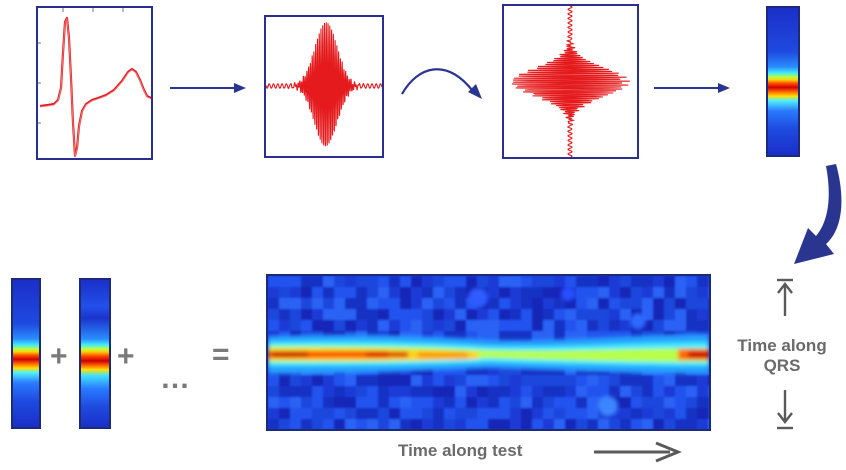  What do you see at coordinates (818, 214) in the screenshot?
I see `big-curved-arrow-icon` at bounding box center [818, 214].